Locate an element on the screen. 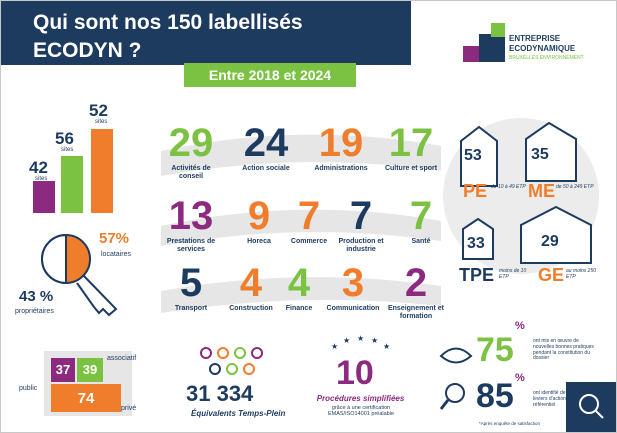 The height and width of the screenshot is (433, 617). status-public is located at coordinates (63, 370).